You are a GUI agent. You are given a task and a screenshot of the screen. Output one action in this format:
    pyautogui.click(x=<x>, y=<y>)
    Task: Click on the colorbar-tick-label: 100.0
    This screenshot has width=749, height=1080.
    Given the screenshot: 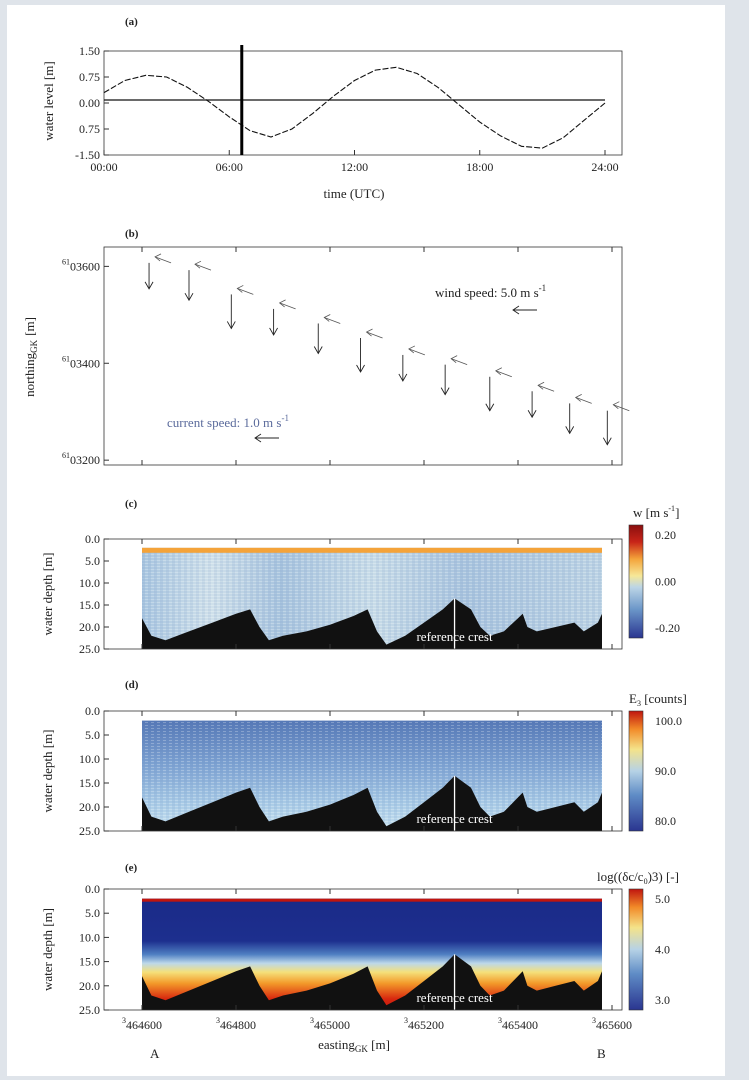 What is the action you would take?
    pyautogui.click(x=668, y=721)
    